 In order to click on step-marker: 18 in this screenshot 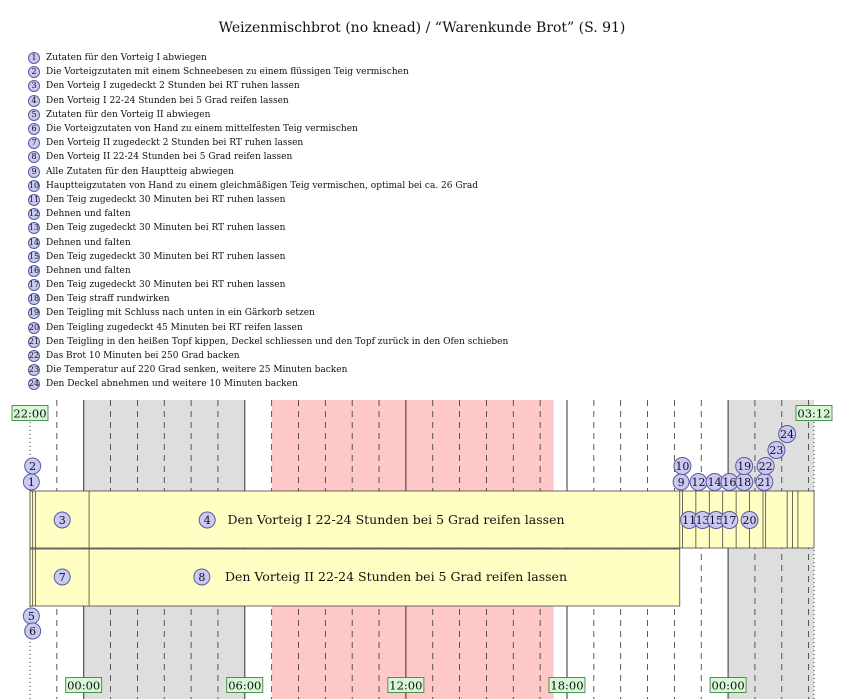, I will do `click(744, 482)`.